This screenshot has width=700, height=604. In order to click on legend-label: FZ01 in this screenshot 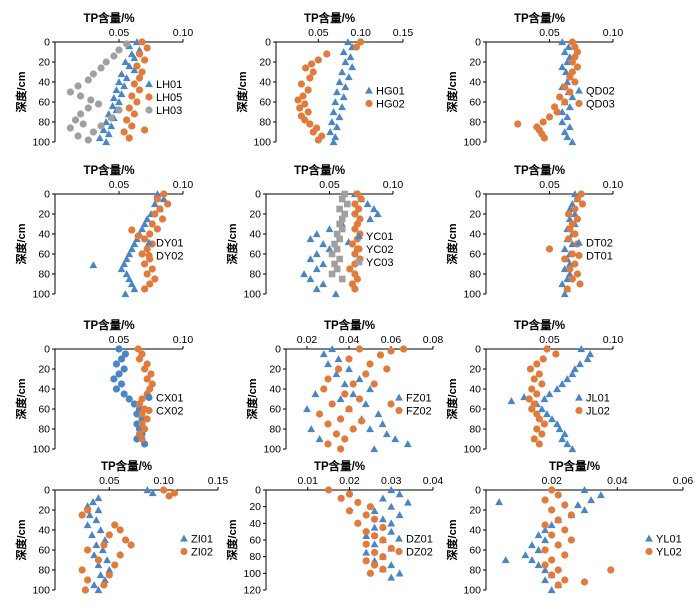, I will do `click(419, 399)`.